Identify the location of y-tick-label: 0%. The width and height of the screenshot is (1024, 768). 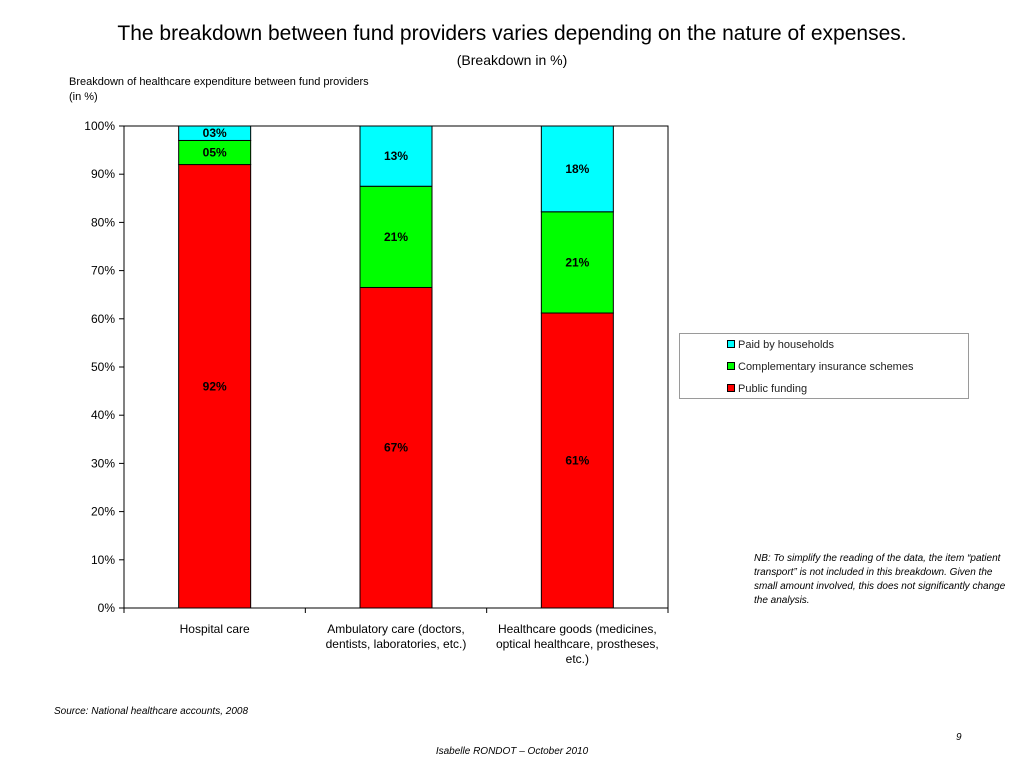
(107, 608).